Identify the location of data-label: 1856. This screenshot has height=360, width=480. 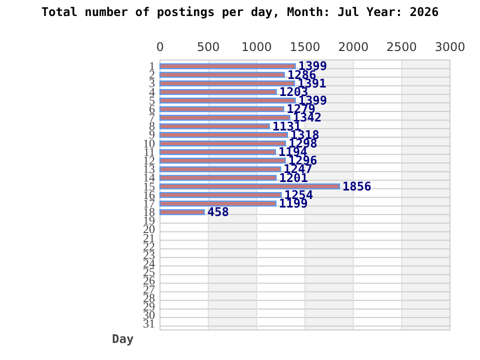
(357, 186).